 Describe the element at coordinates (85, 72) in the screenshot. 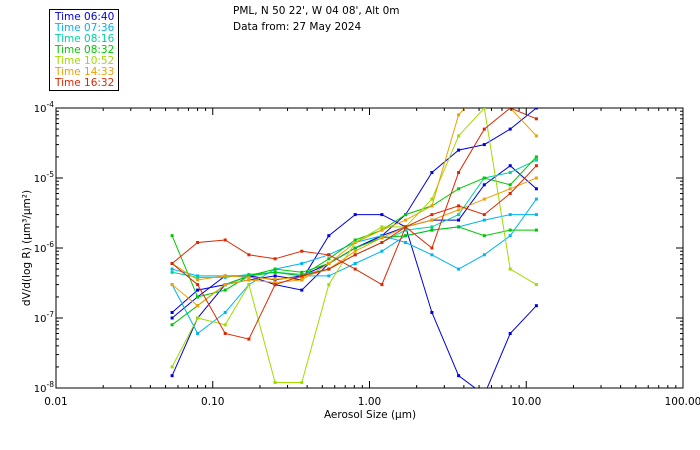

I see `legend-item: Time 14:33` at that location.